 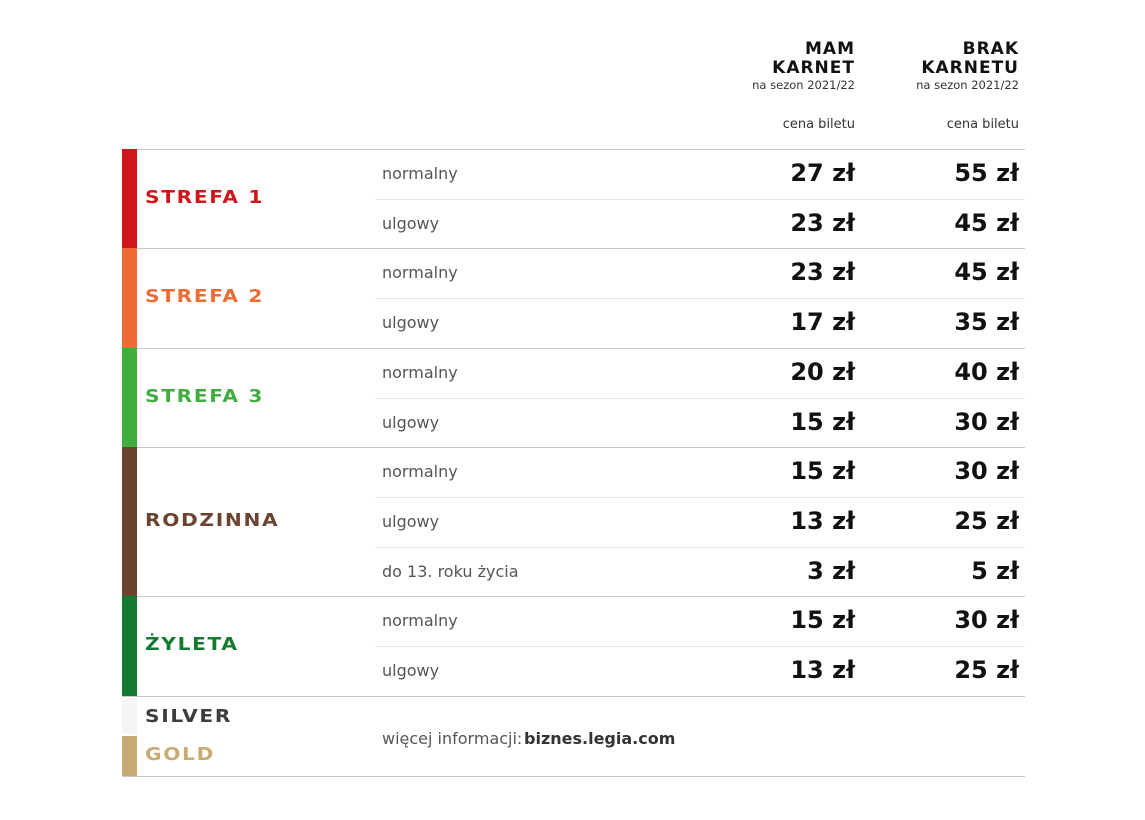 What do you see at coordinates (995, 570) in the screenshot?
I see `price: 5 zł` at bounding box center [995, 570].